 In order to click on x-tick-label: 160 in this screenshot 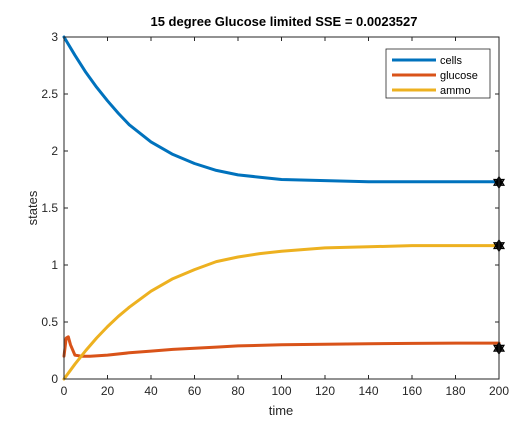, I will do `click(412, 391)`.